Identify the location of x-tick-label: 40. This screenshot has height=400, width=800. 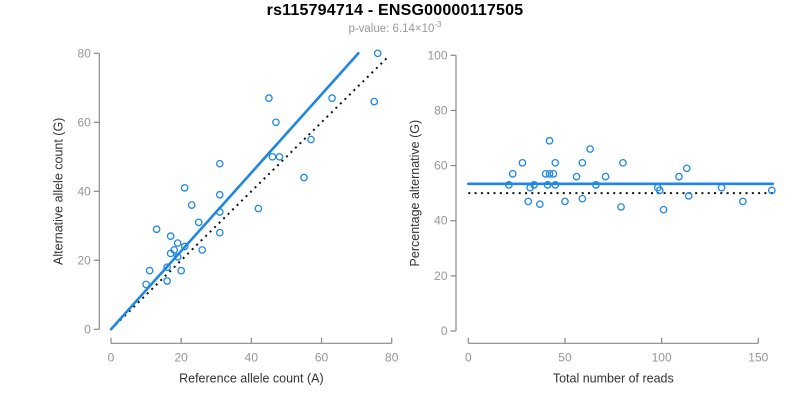
(252, 357).